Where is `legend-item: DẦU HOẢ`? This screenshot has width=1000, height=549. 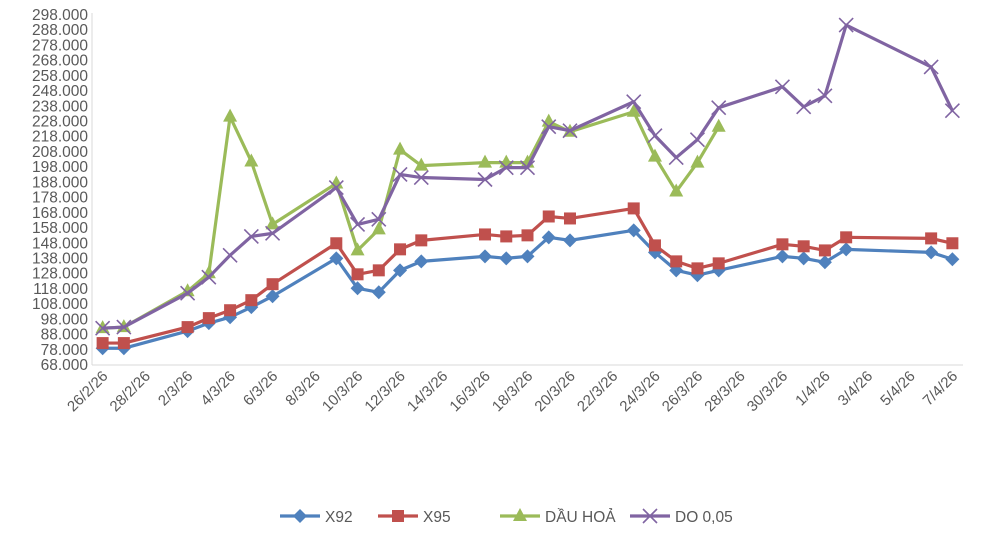 legend-item: DẦU HOẢ is located at coordinates (558, 517).